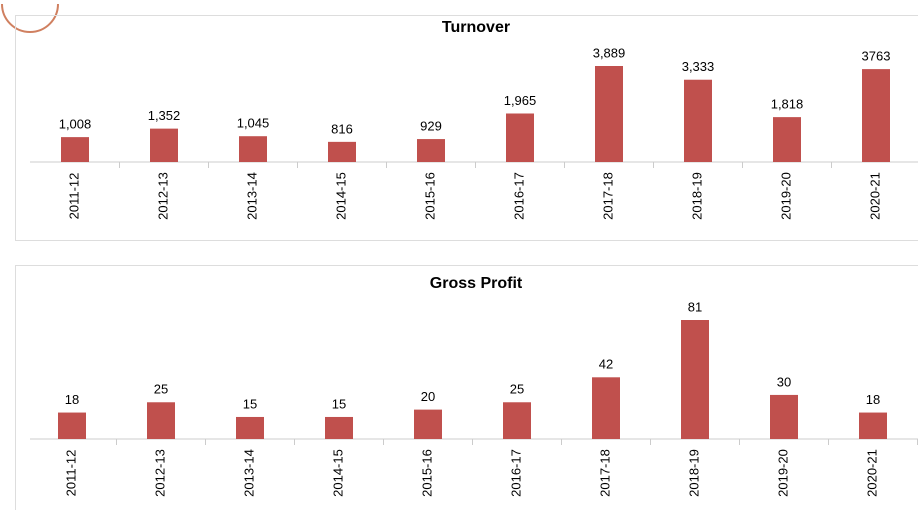 The image size is (918, 510). Describe the element at coordinates (476, 27) in the screenshot. I see `chart-title: Turnover` at that location.